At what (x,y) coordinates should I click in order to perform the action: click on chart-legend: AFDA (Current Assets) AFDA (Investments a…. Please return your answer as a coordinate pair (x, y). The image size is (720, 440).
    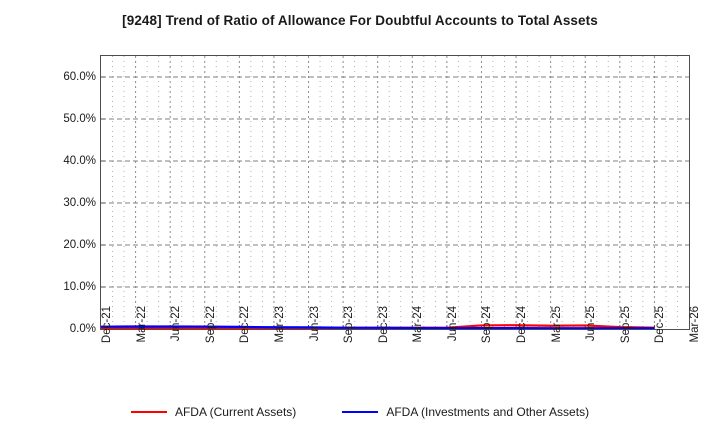
    Looking at the image, I should click on (360, 412).